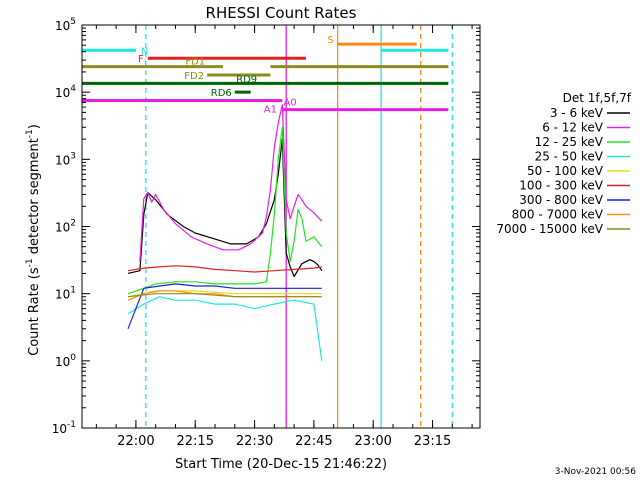 This screenshot has height=480, width=640. What do you see at coordinates (596, 472) in the screenshot?
I see `footer-date: 3-Nov-2021 00:56` at bounding box center [596, 472].